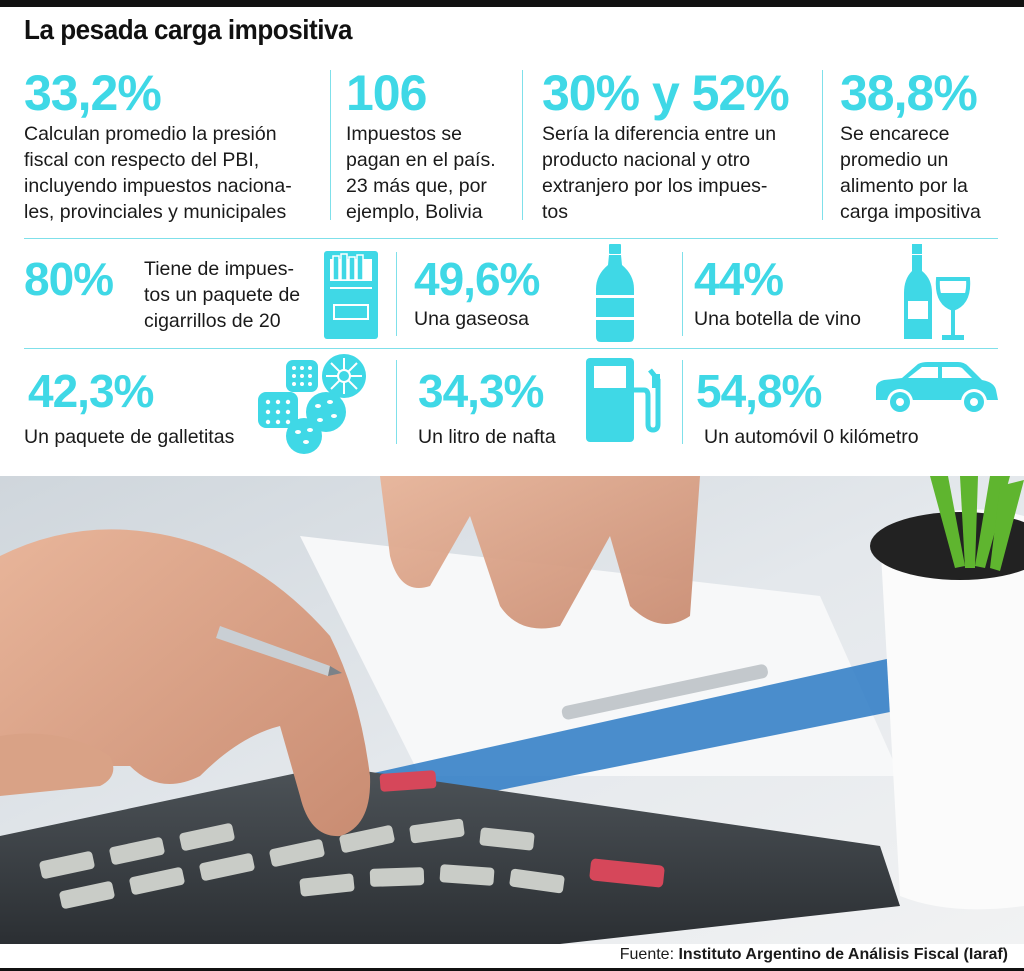 This screenshot has width=1024, height=971. What do you see at coordinates (386, 93) in the screenshot?
I see `stat-value-tax-count: 106` at bounding box center [386, 93].